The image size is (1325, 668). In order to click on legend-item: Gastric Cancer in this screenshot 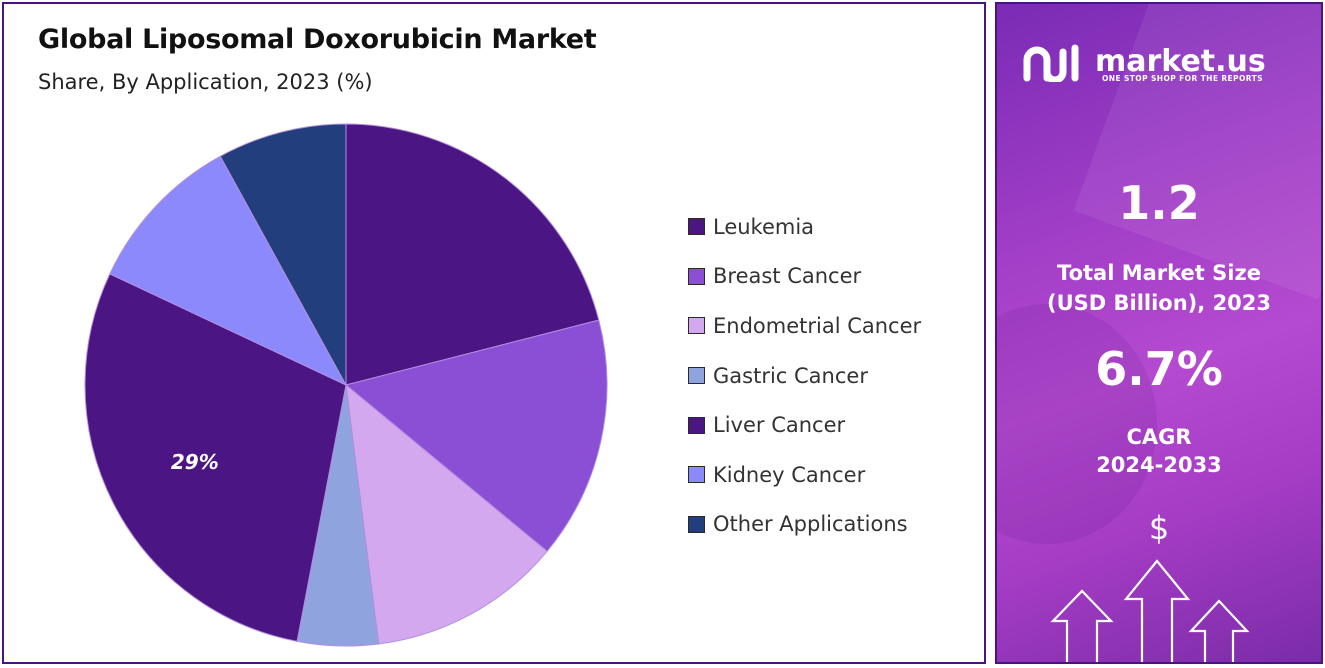, I will do `click(804, 376)`.